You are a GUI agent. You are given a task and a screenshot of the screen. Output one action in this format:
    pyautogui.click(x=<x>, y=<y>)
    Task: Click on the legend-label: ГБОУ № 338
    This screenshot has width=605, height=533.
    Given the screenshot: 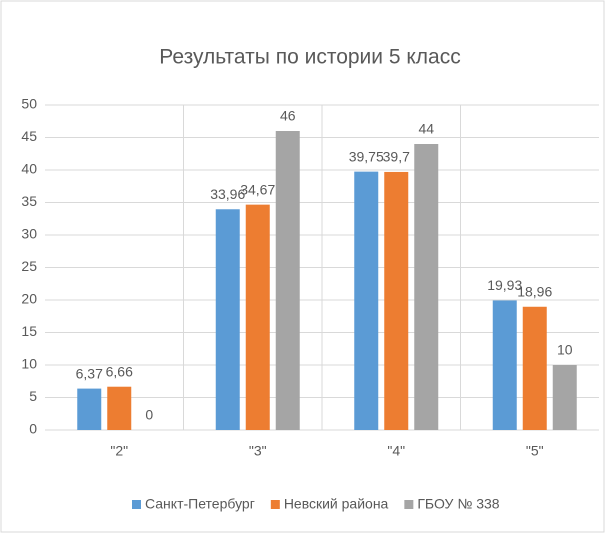 What is the action you would take?
    pyautogui.click(x=458, y=504)
    